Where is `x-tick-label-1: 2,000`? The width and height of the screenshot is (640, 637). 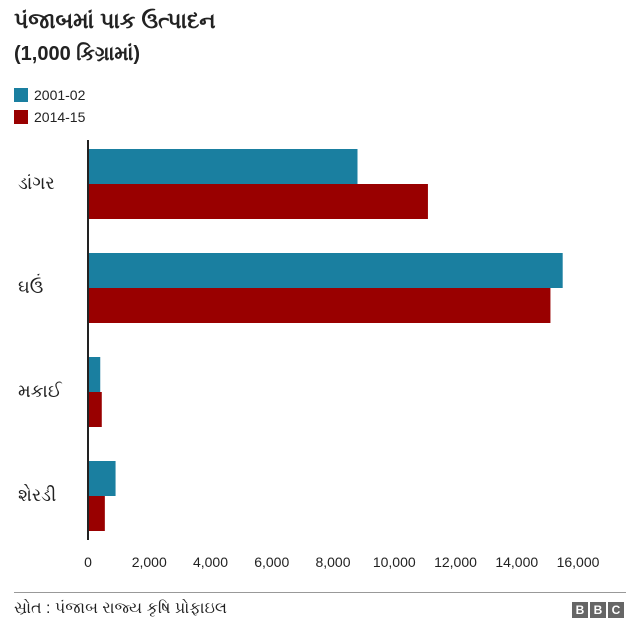 x-tick-label-1: 2,000 is located at coordinates (149, 562).